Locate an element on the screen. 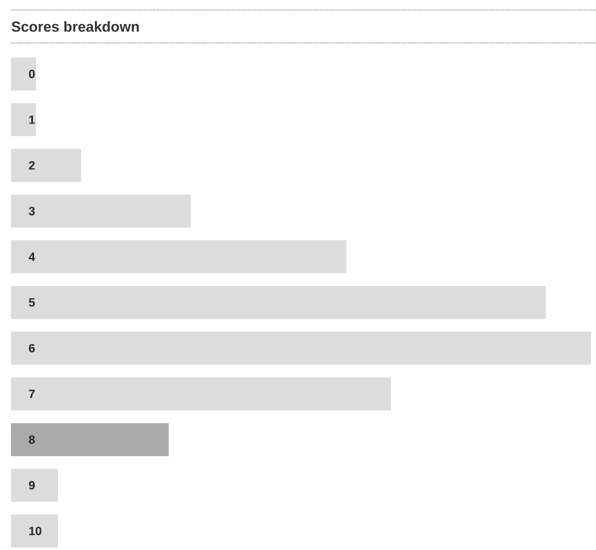 The height and width of the screenshot is (550, 596). y-tick-label: 2 is located at coordinates (31, 165).